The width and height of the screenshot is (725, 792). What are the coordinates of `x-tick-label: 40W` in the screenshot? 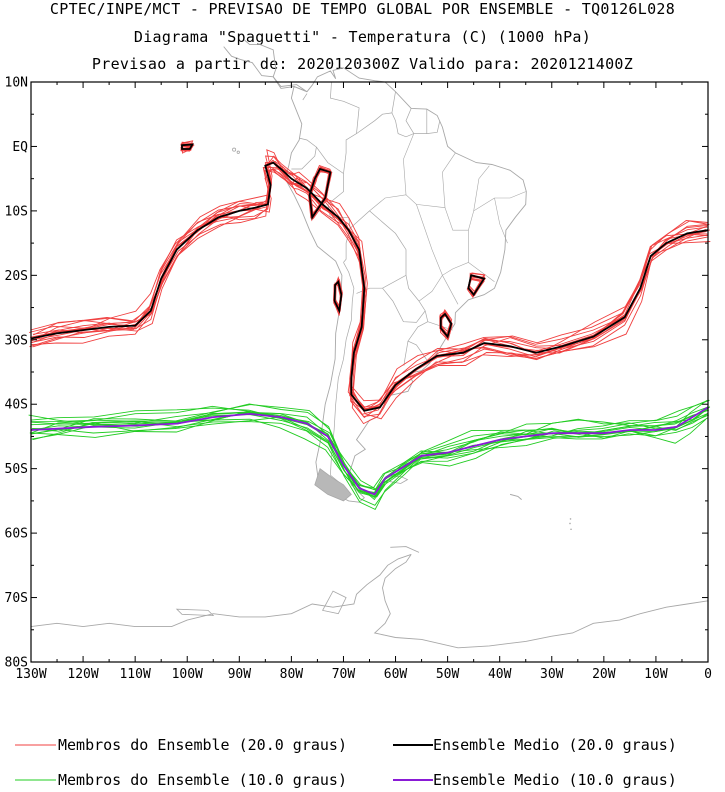 It's located at (500, 674).